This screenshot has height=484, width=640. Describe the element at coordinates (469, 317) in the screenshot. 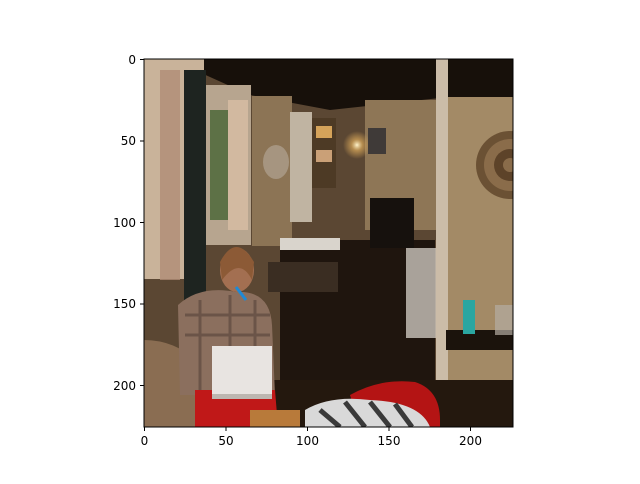

I see `water-bottle` at that location.